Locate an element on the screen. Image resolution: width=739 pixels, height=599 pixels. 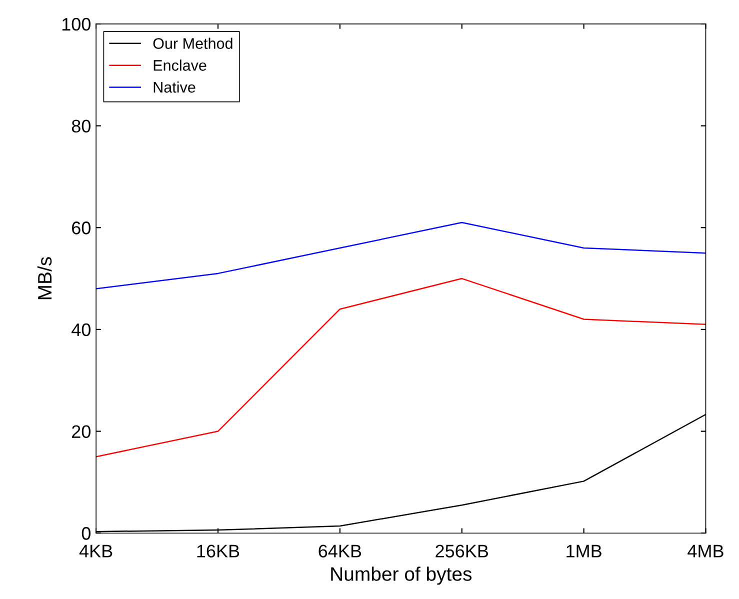
y-tick-label: 60 is located at coordinates (81, 228).